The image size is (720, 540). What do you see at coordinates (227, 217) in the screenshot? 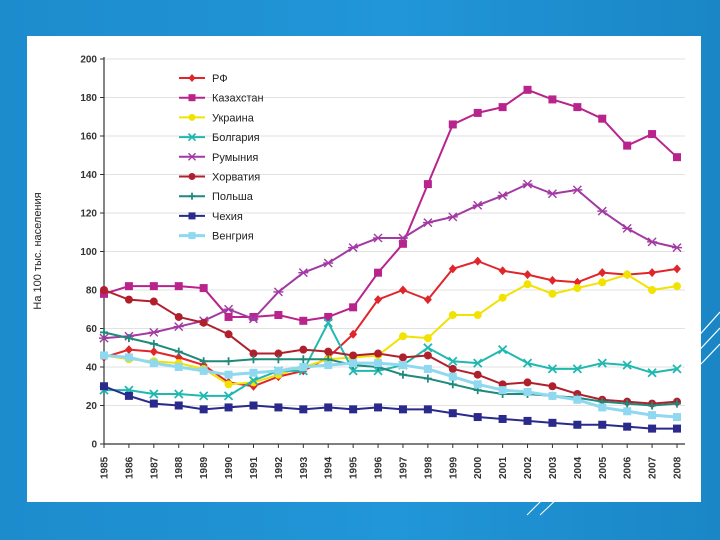
I see `legend-label: Чехия` at bounding box center [227, 217].